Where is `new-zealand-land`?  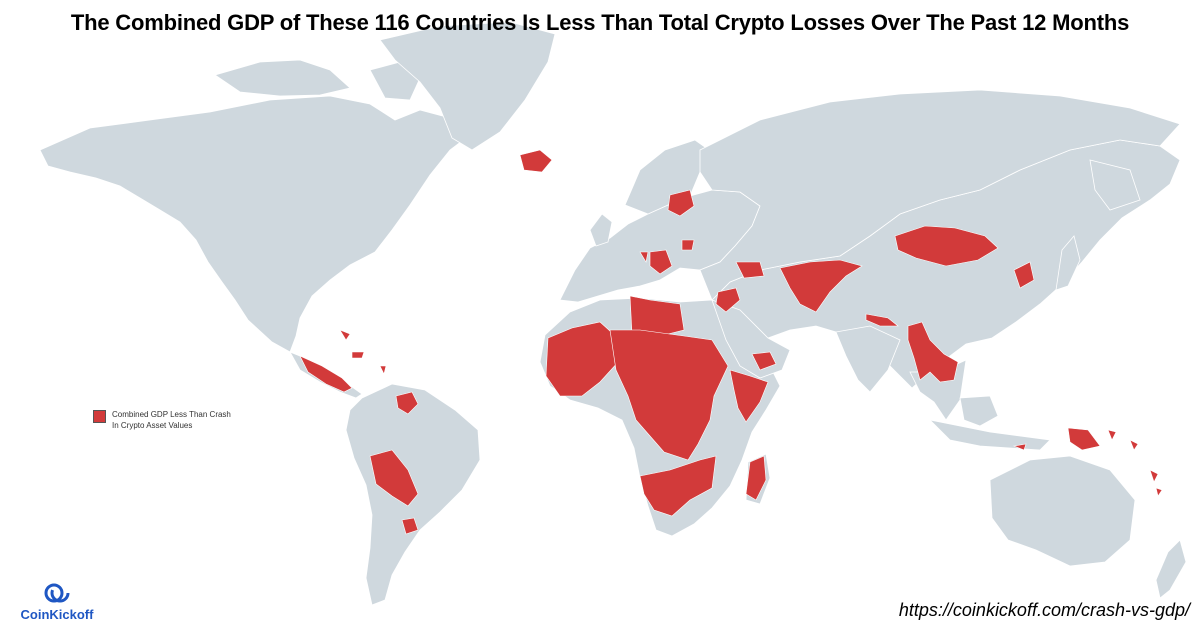 new-zealand-land is located at coordinates (1171, 569).